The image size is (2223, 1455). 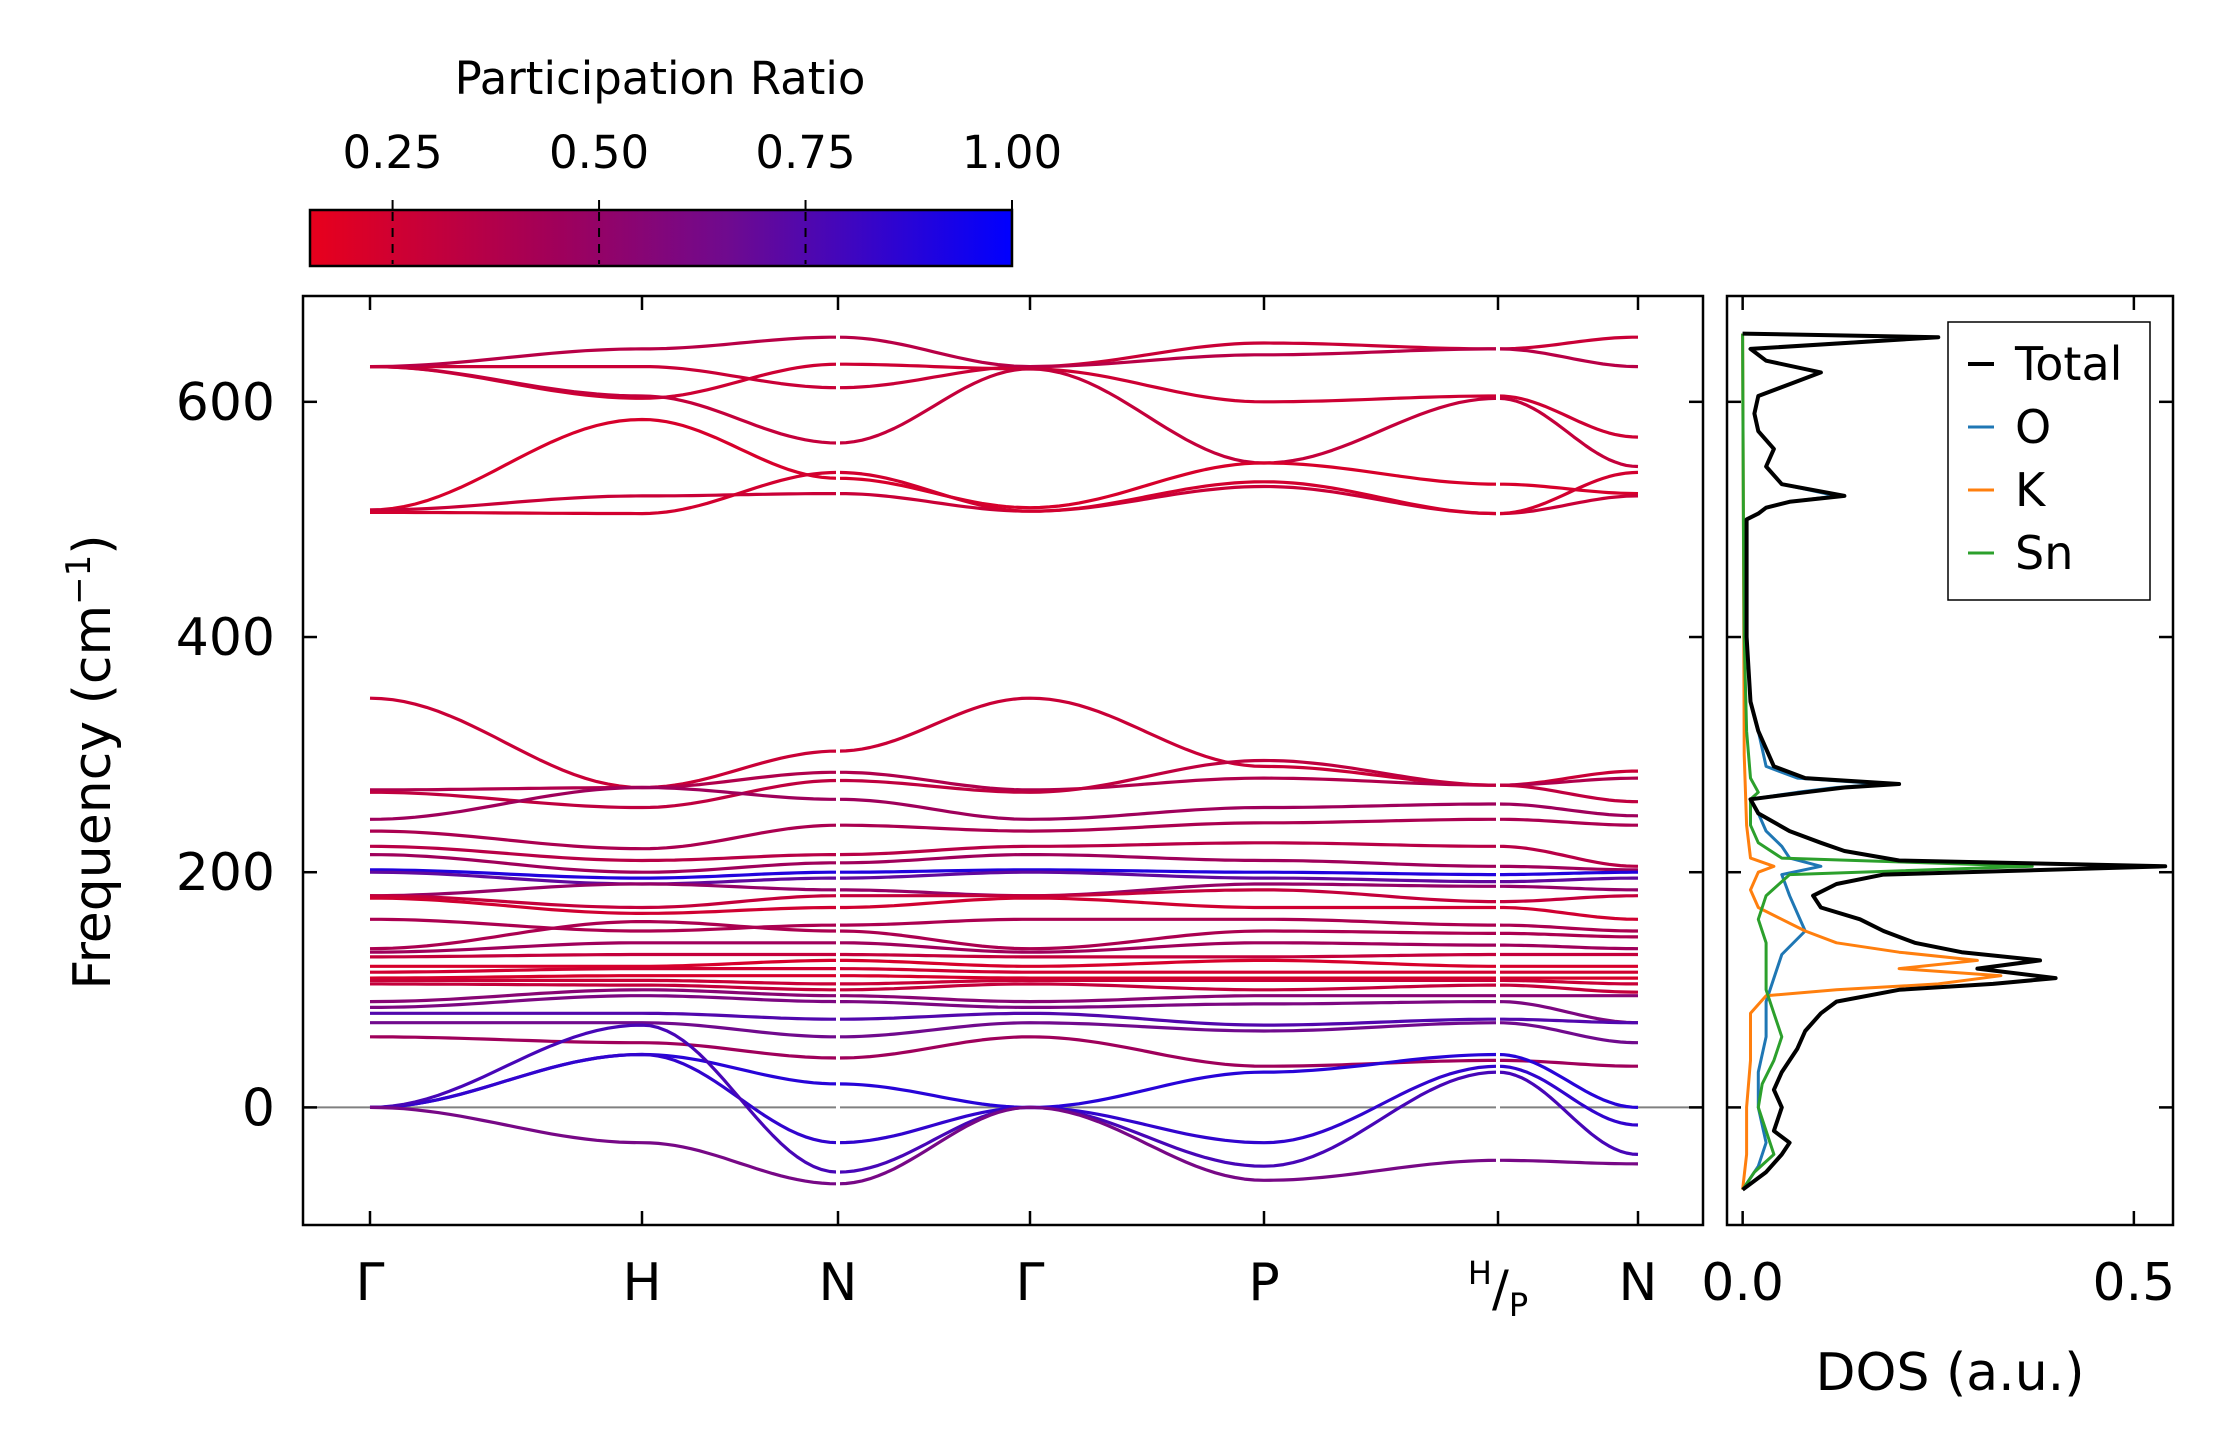 What do you see at coordinates (2033, 427) in the screenshot?
I see `legend-label-o: O` at bounding box center [2033, 427].